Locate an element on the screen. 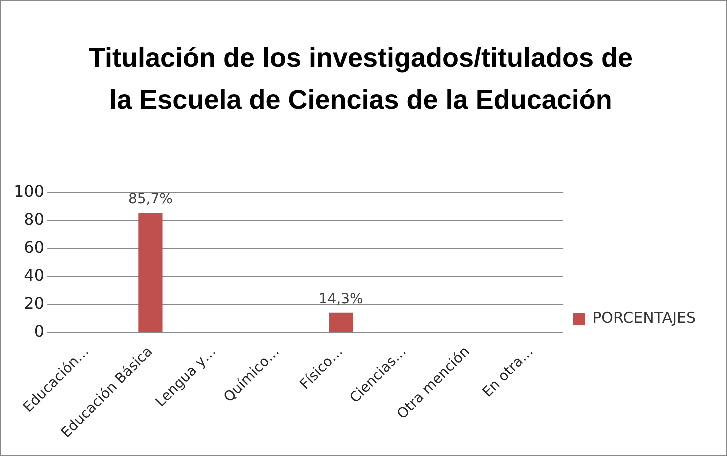 This screenshot has width=727, height=456. data-label: 14,3% is located at coordinates (341, 299).